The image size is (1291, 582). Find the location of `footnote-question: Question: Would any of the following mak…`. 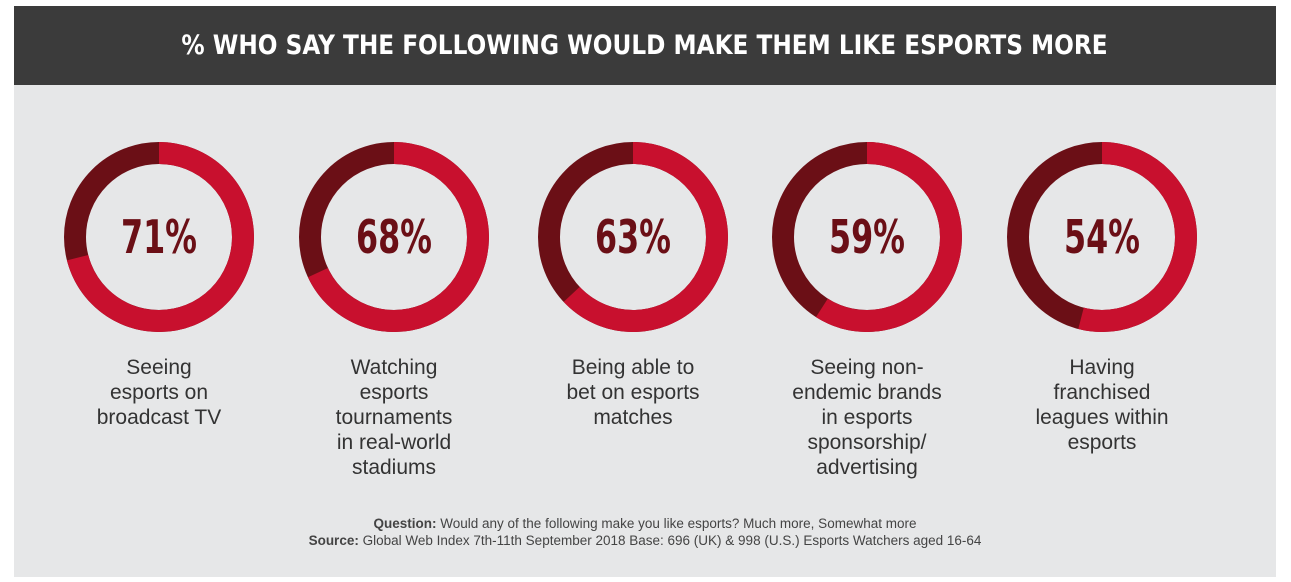

footnote-question: Question: Would any of the following mak… is located at coordinates (645, 523).